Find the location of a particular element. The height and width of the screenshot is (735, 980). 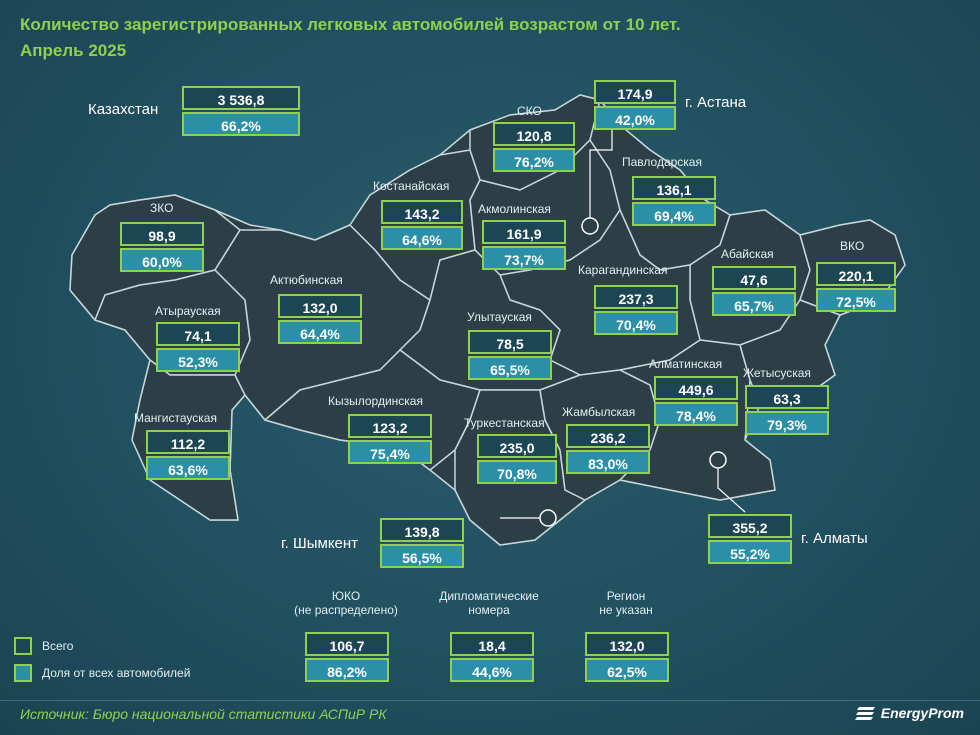

region-total-sko: 120,8 is located at coordinates (534, 134).